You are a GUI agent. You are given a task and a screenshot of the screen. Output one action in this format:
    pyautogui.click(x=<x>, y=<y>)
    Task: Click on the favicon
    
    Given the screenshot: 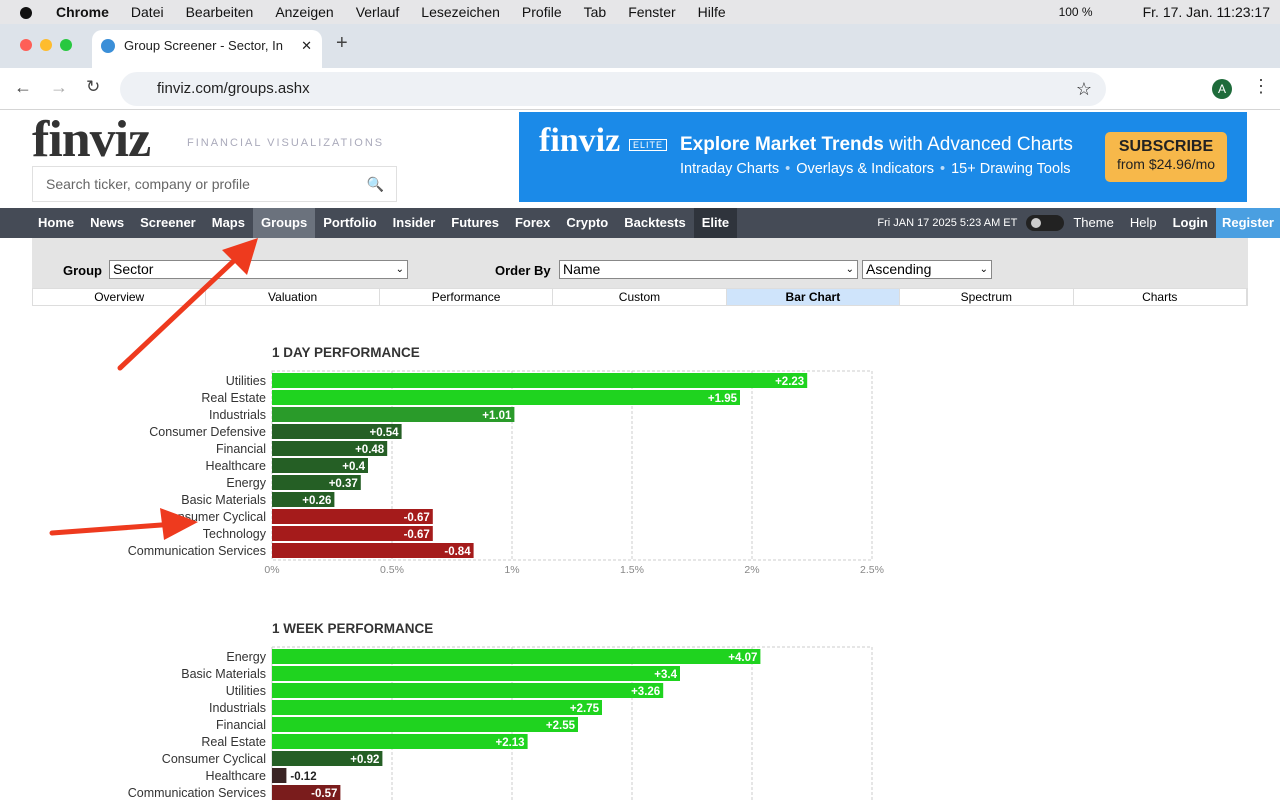 What is the action you would take?
    pyautogui.click(x=108, y=46)
    